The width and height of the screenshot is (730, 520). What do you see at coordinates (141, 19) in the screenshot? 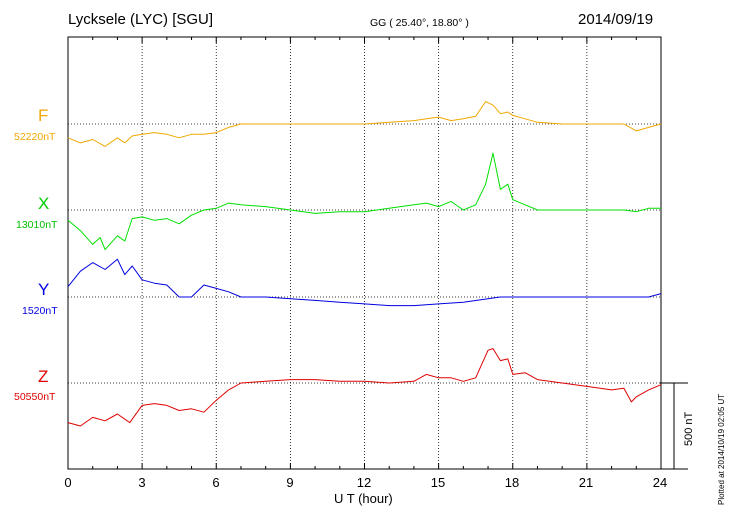
I see `station-title: Lycksele (LYC) [SGU]` at bounding box center [141, 19].